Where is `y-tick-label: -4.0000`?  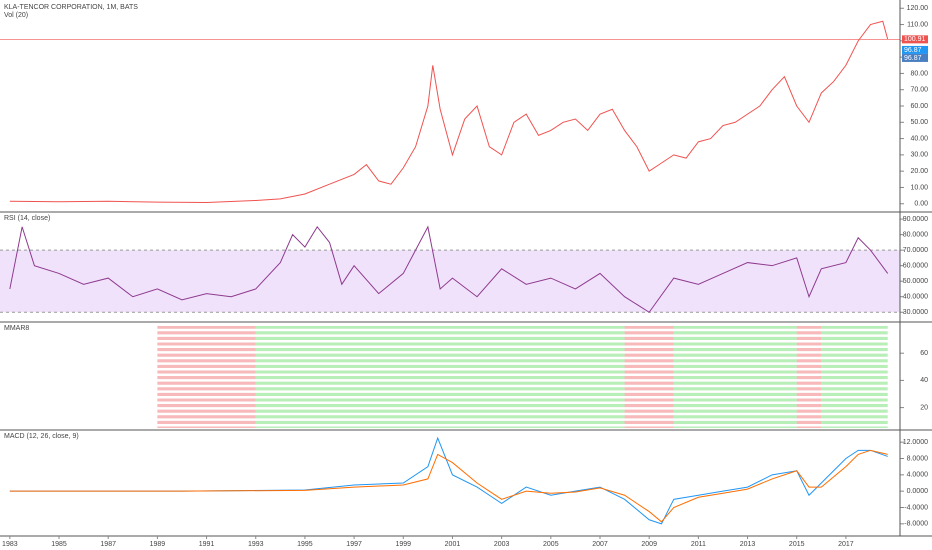 y-tick-label: -4.0000 is located at coordinates (916, 507).